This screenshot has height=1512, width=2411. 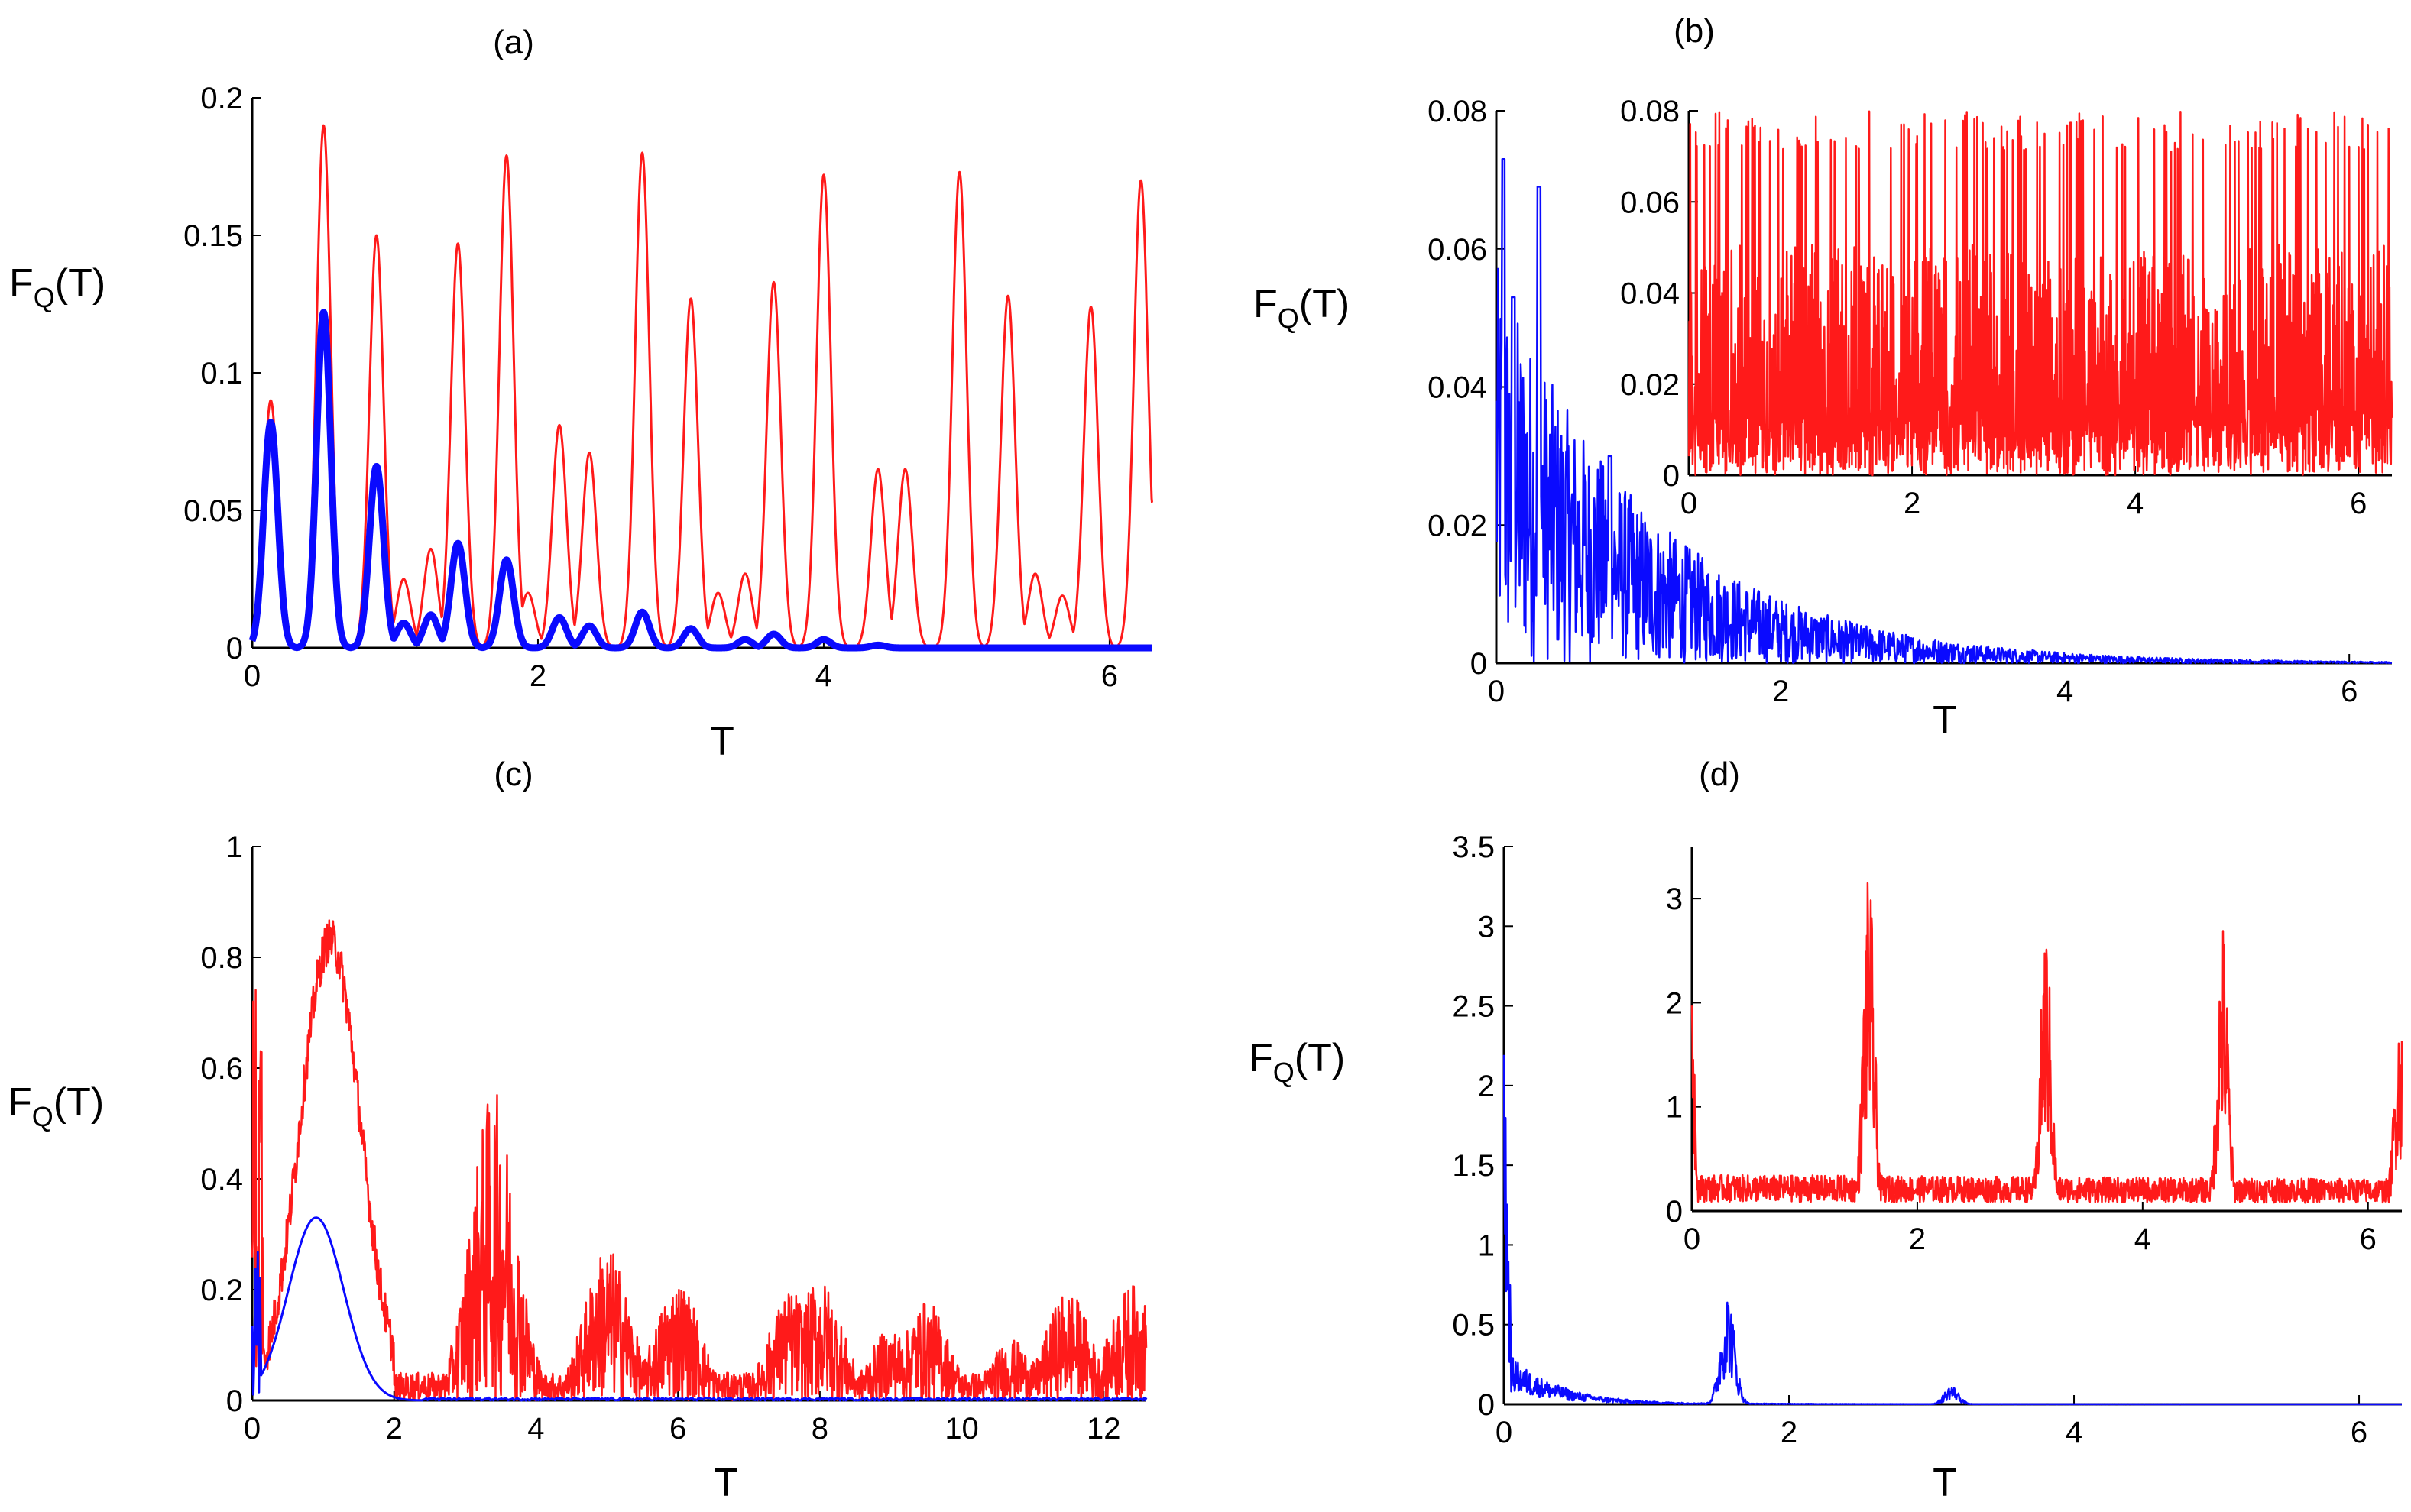 What do you see at coordinates (2359, 504) in the screenshot?
I see `x-tick-label-b-inset: 6` at bounding box center [2359, 504].